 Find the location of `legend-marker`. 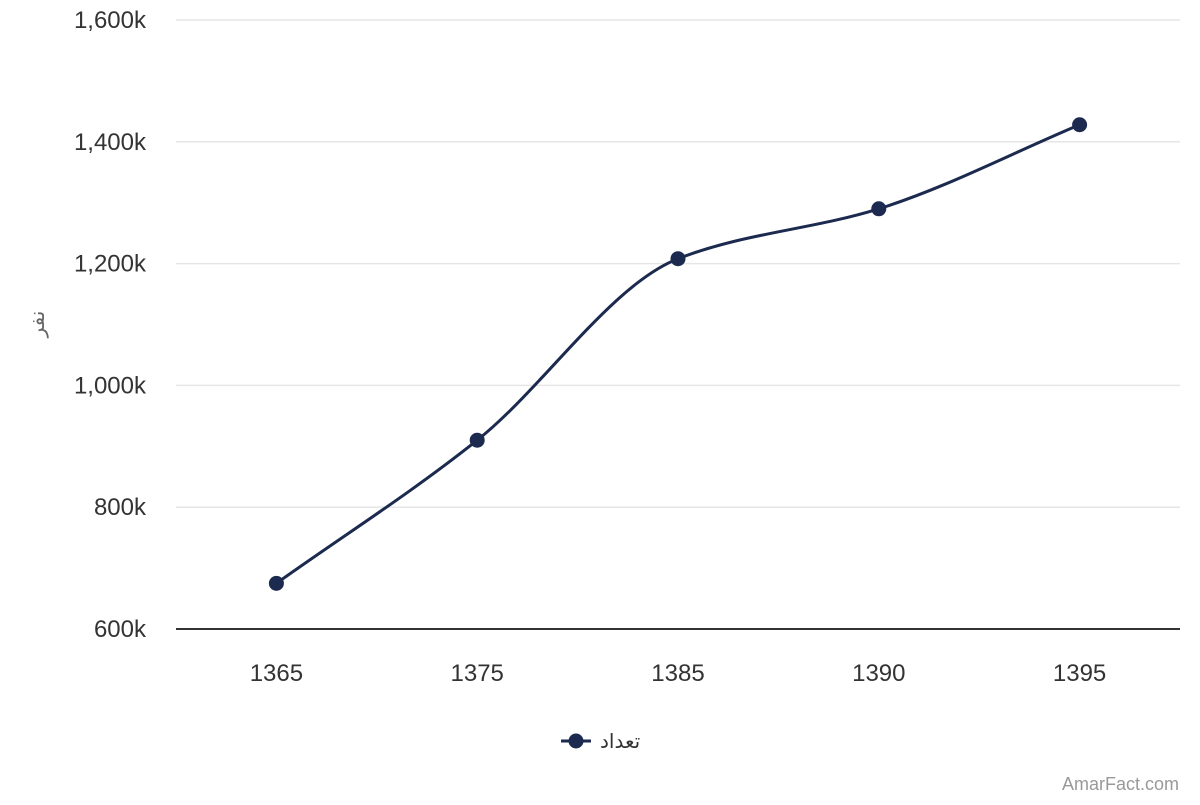

legend-marker is located at coordinates (576, 741).